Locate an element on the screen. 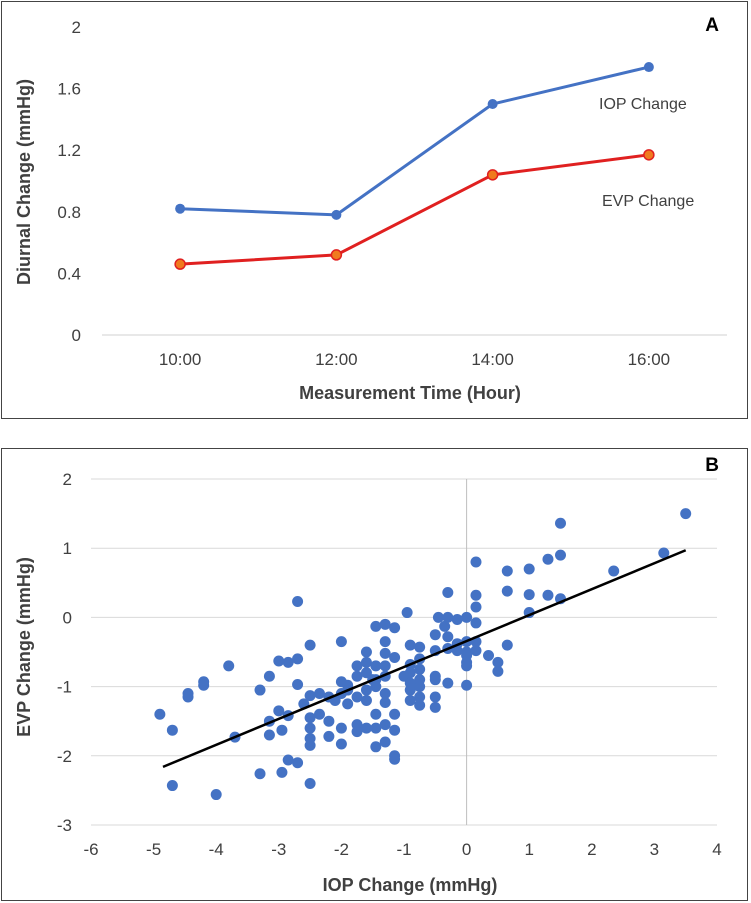  x-tick-label: -6 is located at coordinates (90, 849).